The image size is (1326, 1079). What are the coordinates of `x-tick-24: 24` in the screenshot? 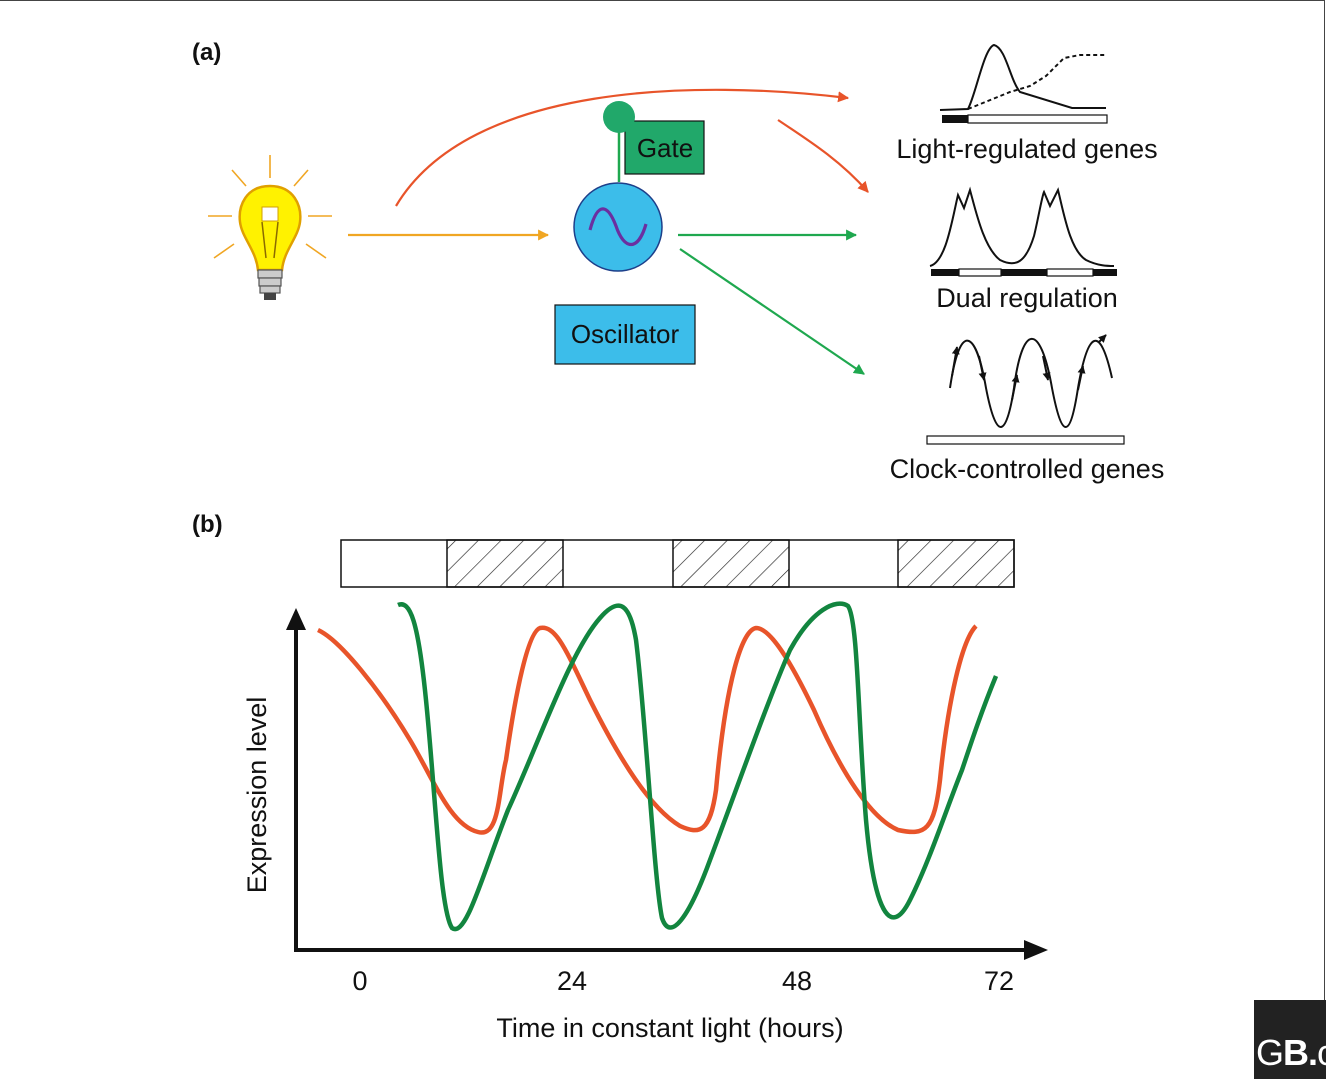 It's located at (572, 981).